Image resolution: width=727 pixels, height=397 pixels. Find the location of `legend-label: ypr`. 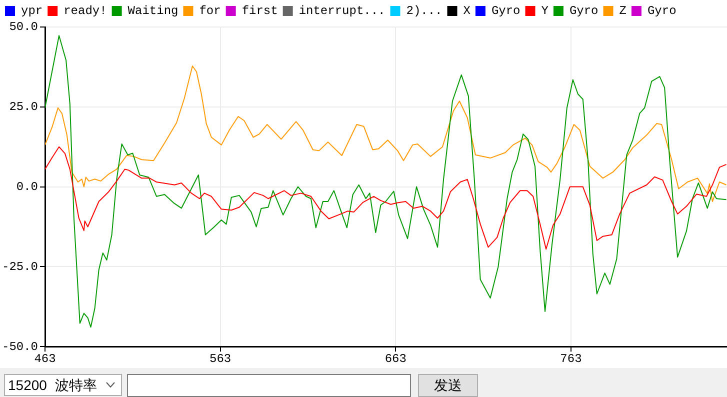

legend-label: ypr is located at coordinates (32, 11).